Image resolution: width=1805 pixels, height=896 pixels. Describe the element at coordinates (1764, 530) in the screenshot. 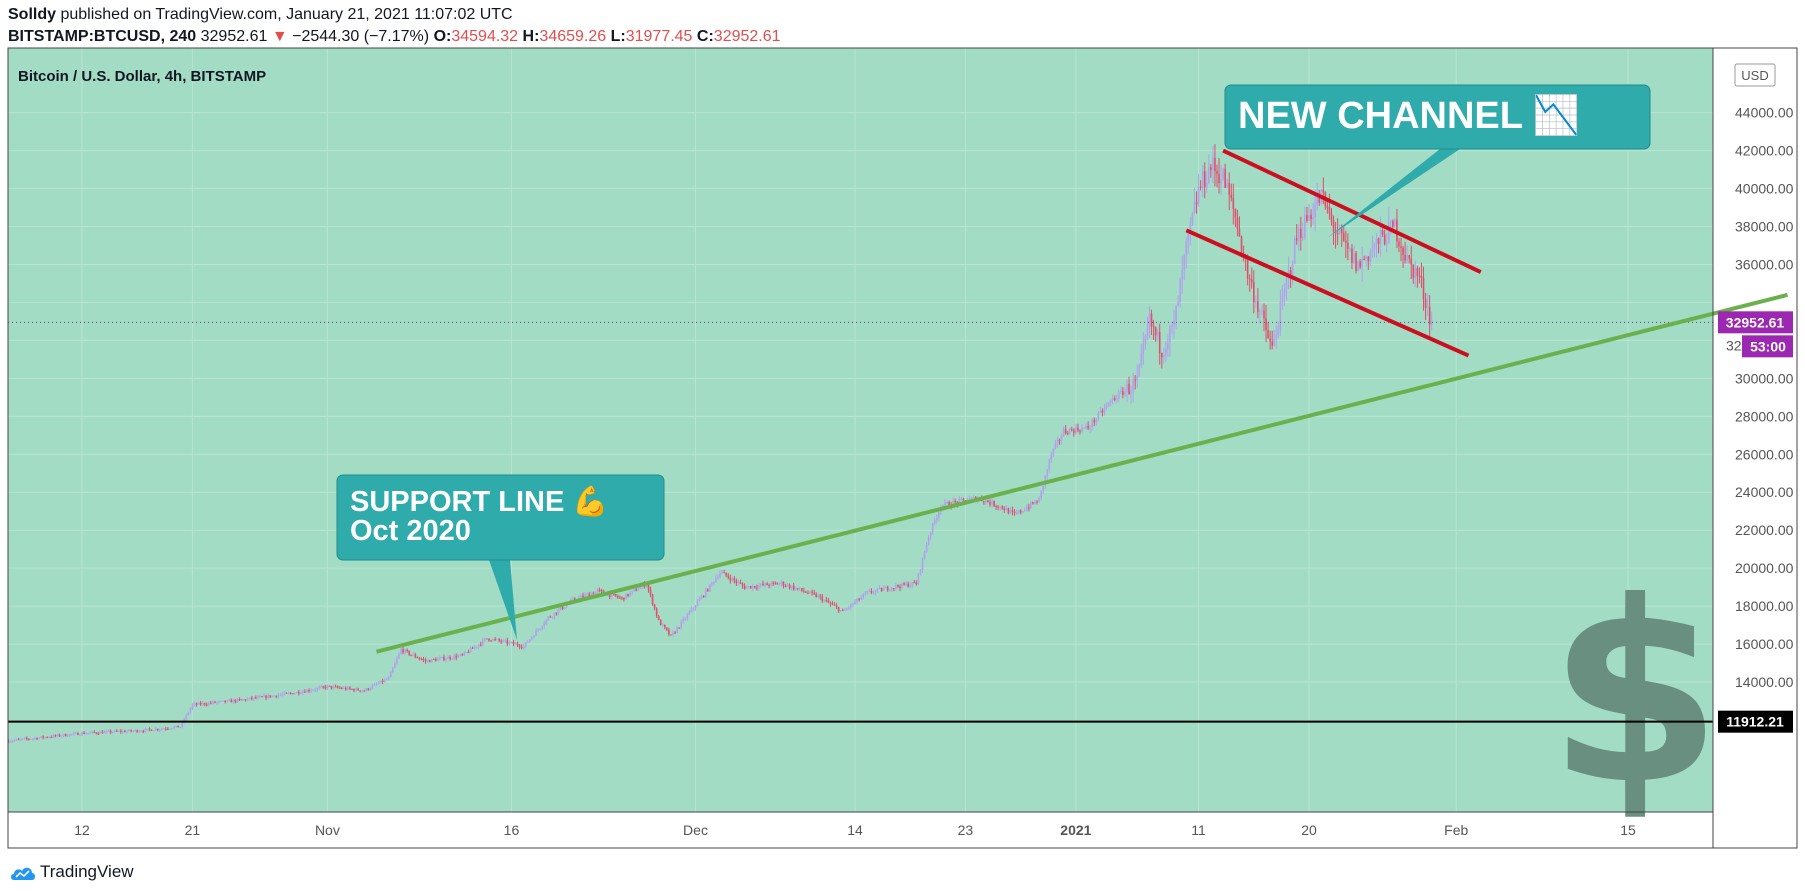

I see `price-tick-label: 22000.00` at that location.